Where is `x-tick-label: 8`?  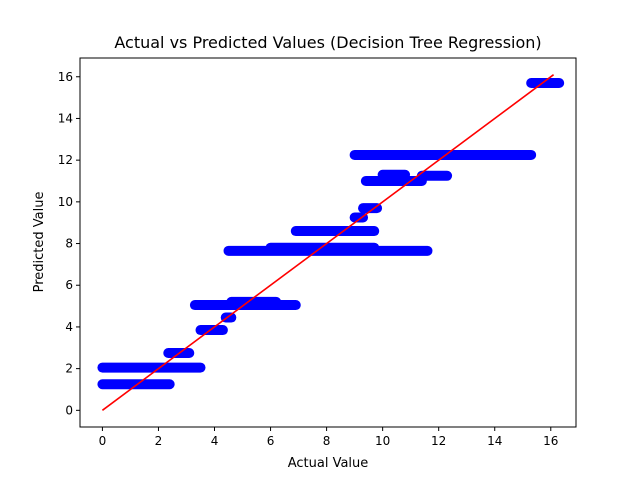 x-tick-label: 8 is located at coordinates (327, 441).